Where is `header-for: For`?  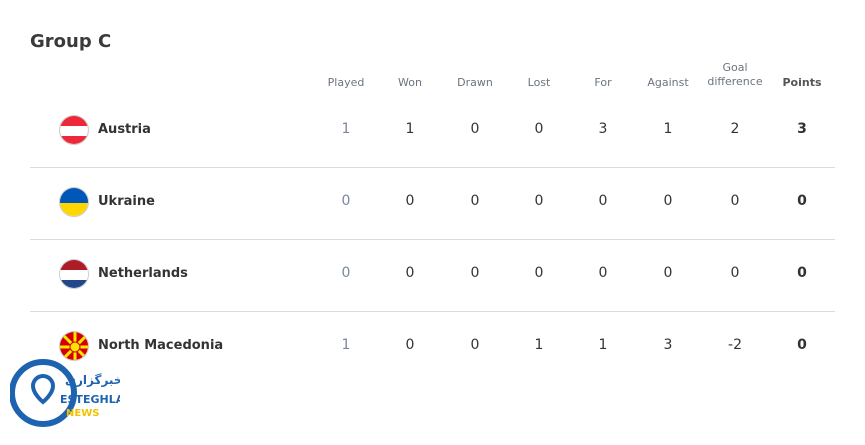 header-for: For is located at coordinates (603, 82).